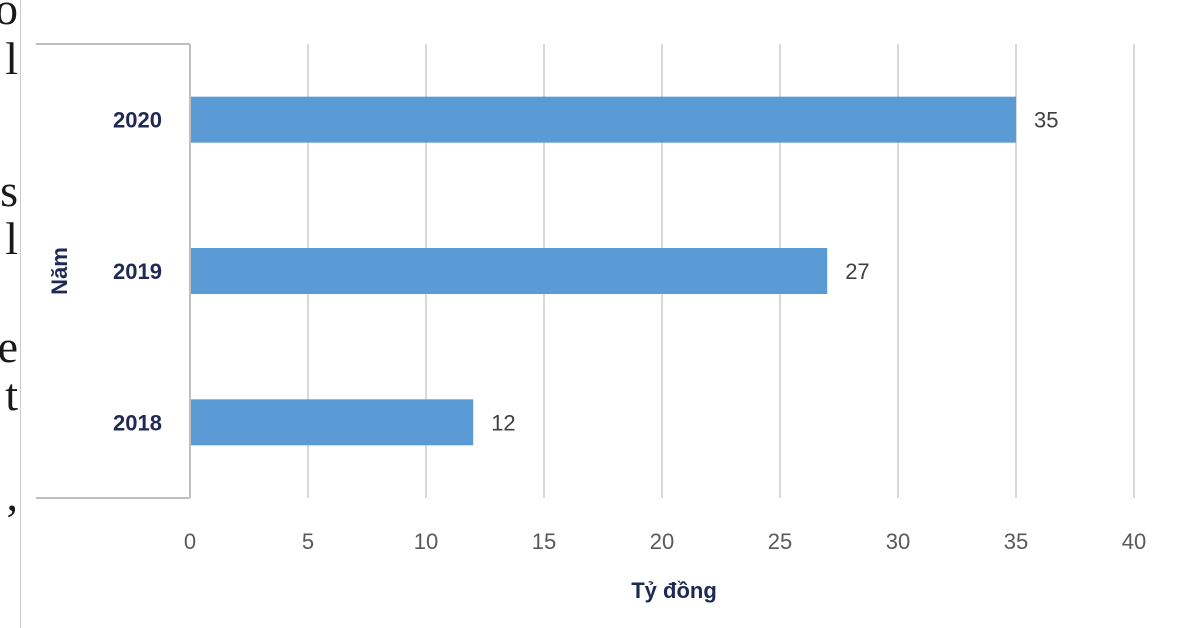  What do you see at coordinates (12, 494) in the screenshot?
I see `edge-glyph: ,` at bounding box center [12, 494].